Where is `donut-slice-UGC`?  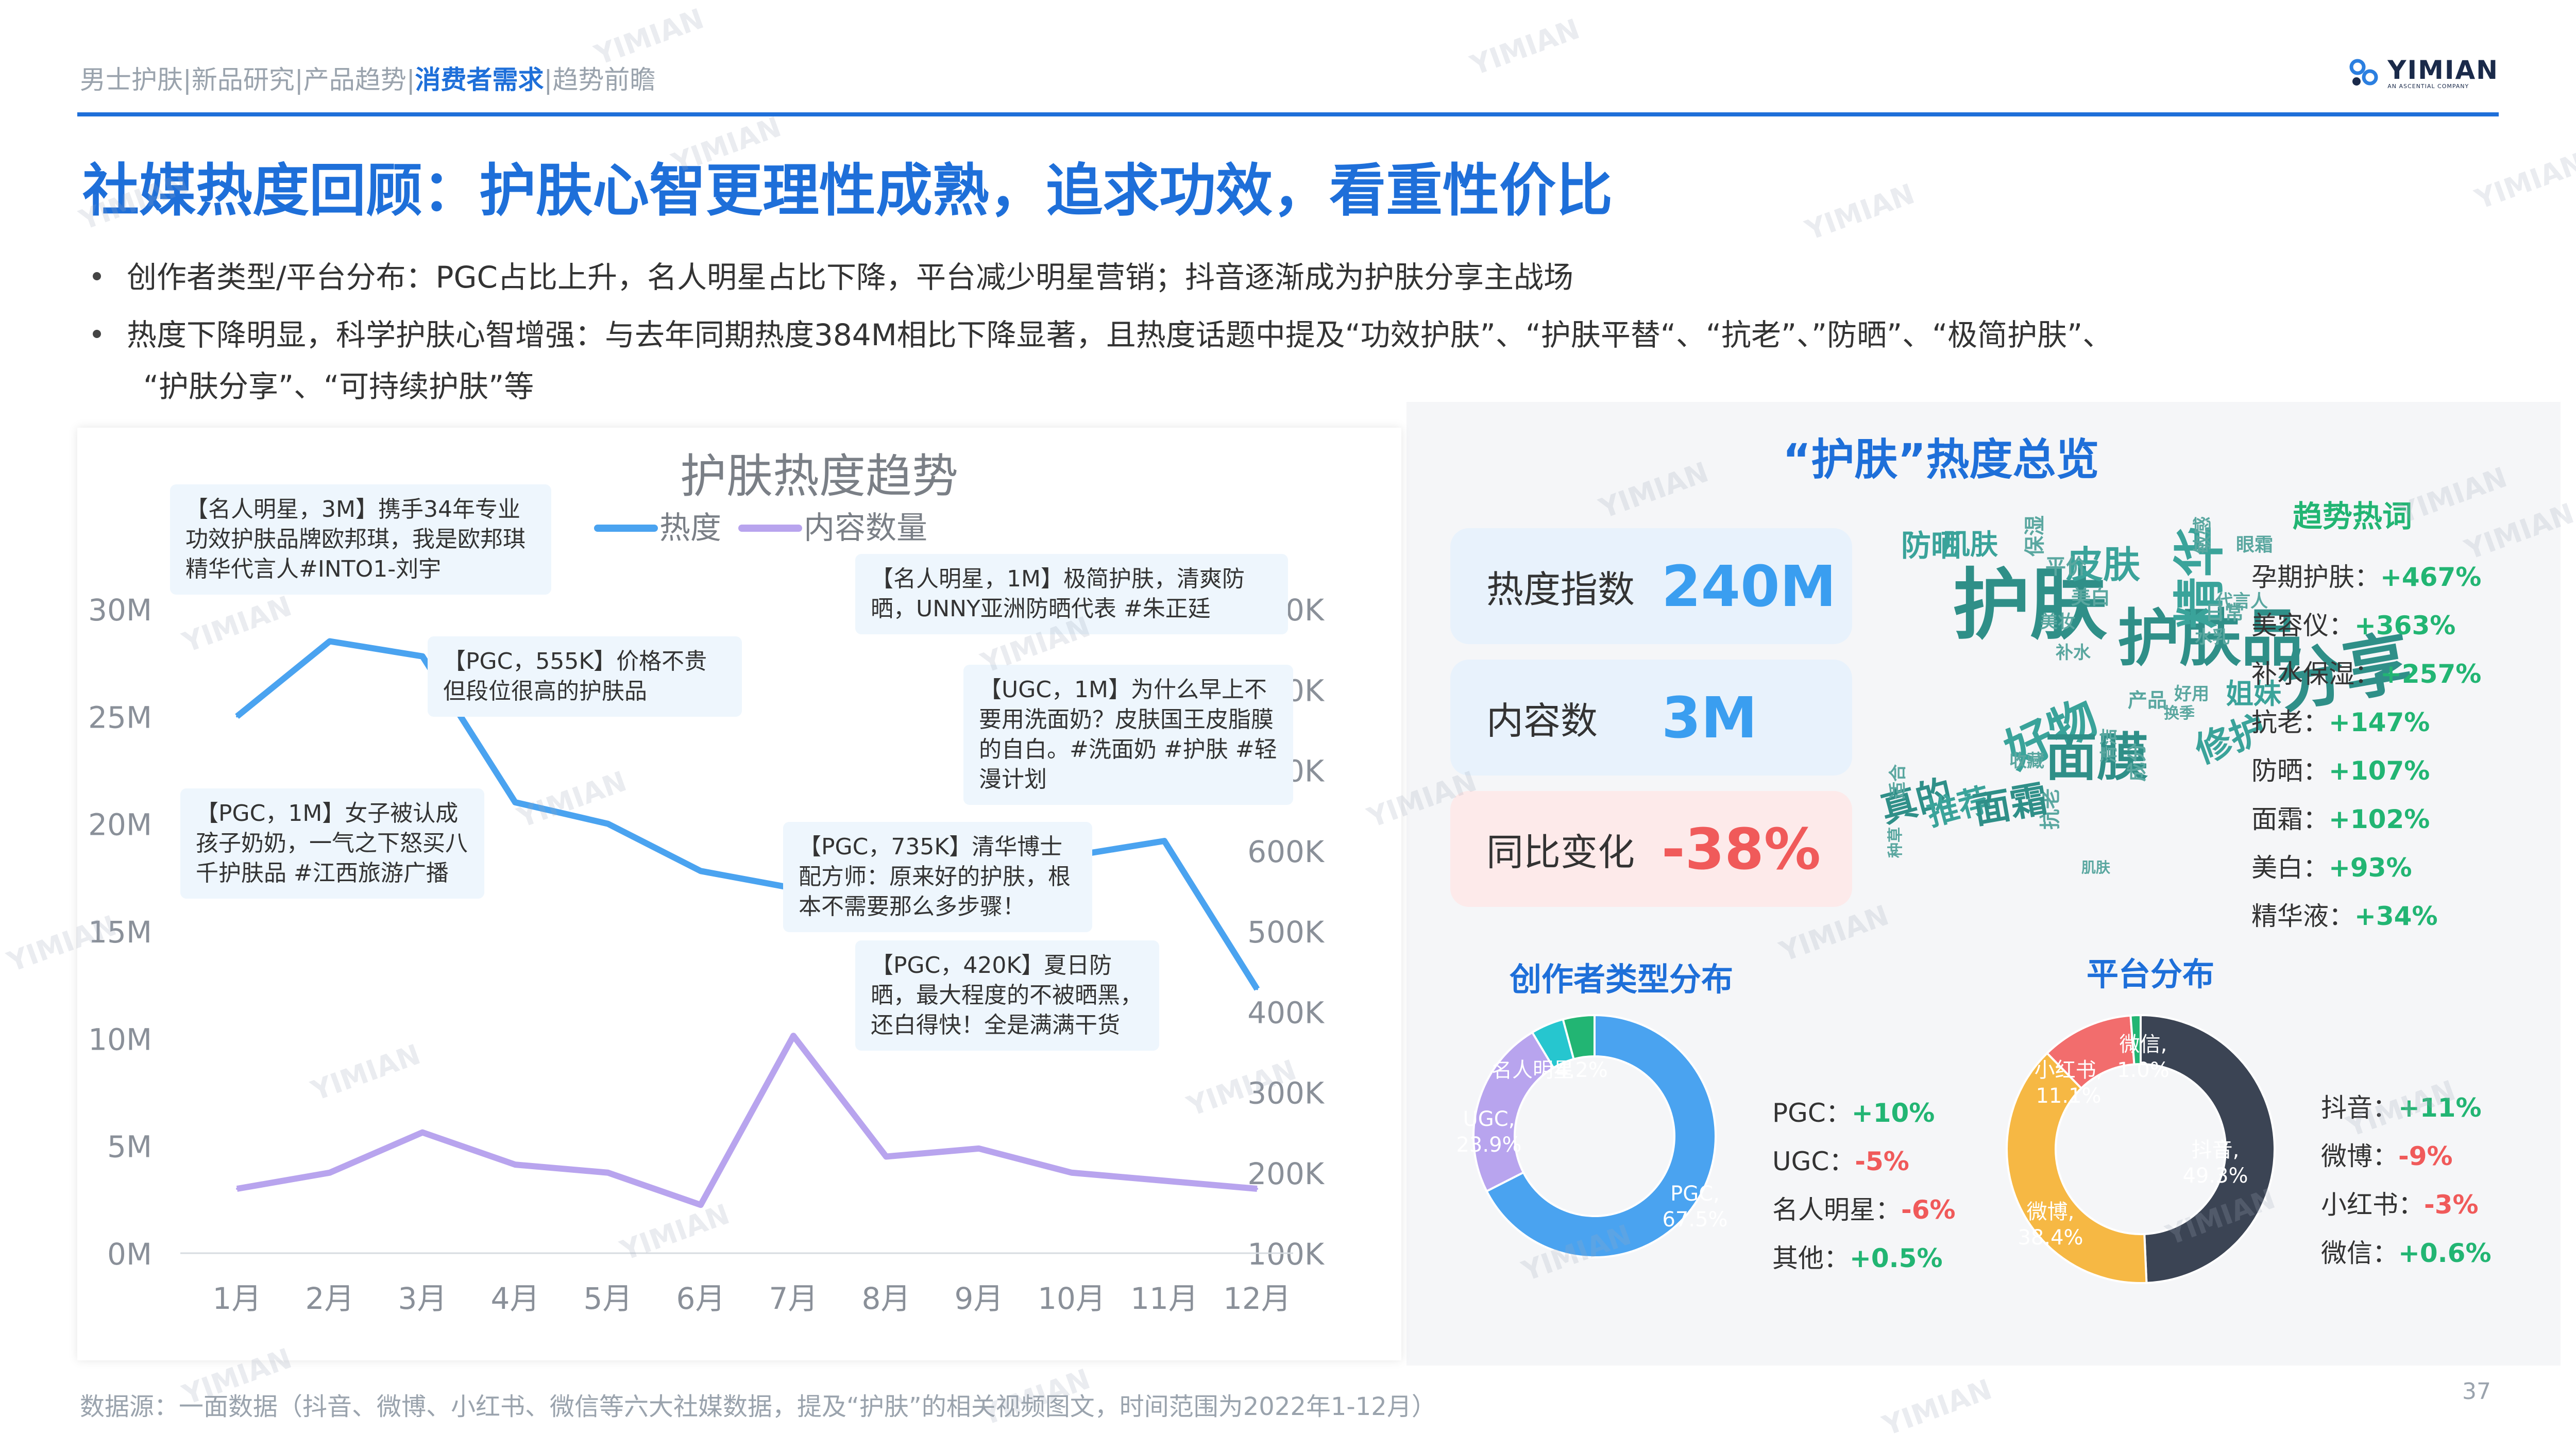 donut-slice-UGC is located at coordinates (1513, 1112).